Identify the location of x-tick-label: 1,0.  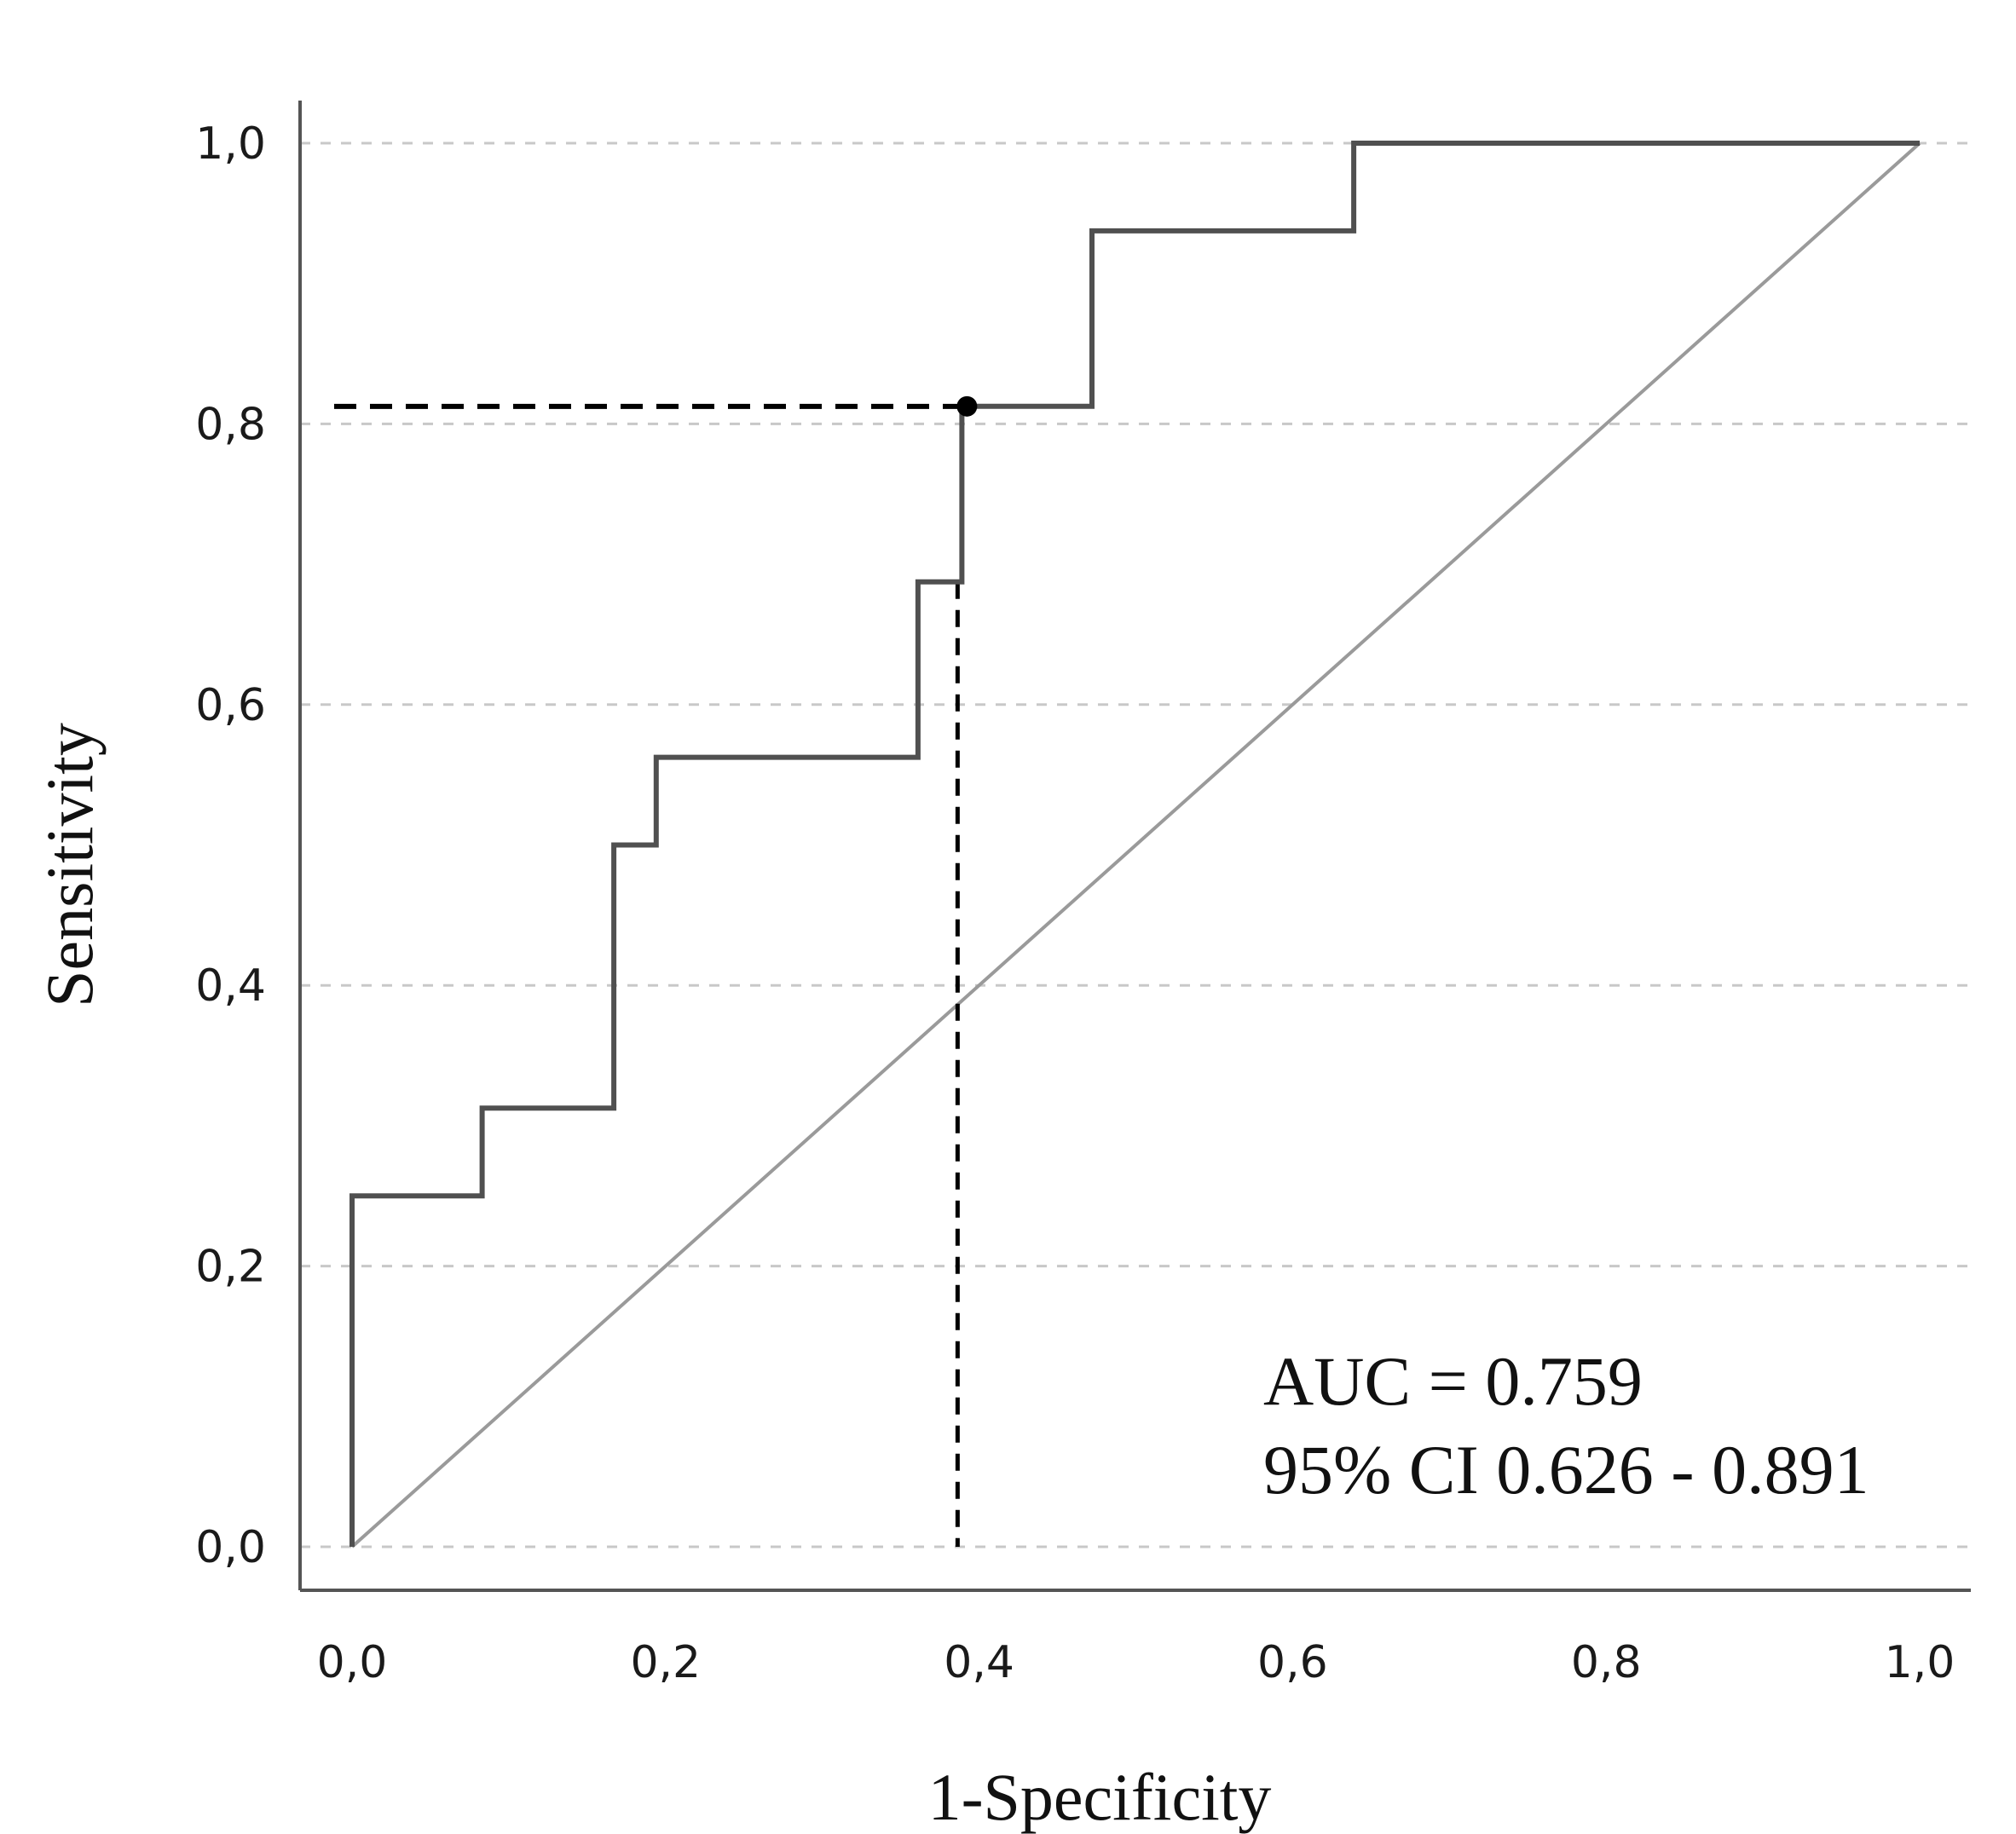
(1920, 1662).